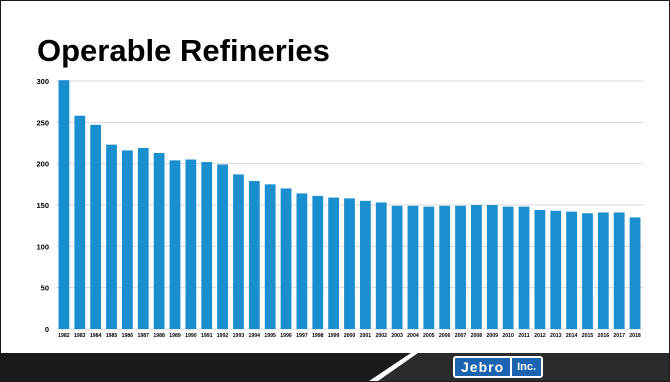  What do you see at coordinates (42, 122) in the screenshot?
I see `y-tick-label: 250` at bounding box center [42, 122].